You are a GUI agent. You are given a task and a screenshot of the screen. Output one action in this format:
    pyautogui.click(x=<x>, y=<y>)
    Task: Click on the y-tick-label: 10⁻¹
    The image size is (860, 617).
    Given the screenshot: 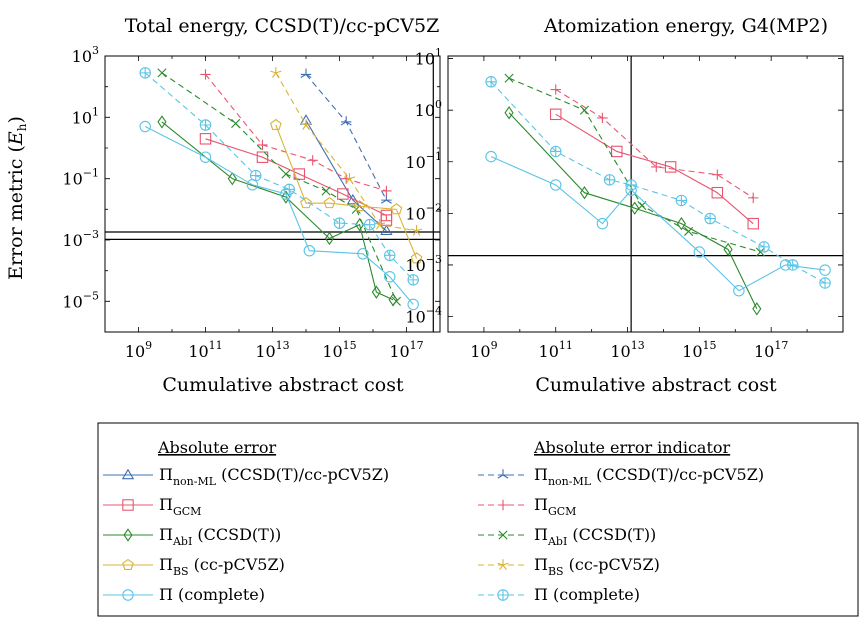 What is the action you would take?
    pyautogui.click(x=80, y=178)
    